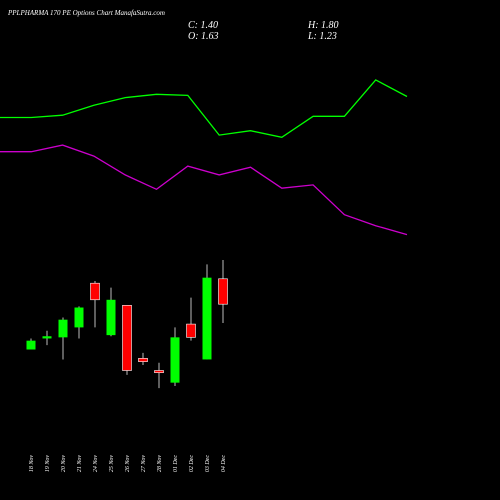  Describe the element at coordinates (322, 36) in the screenshot. I see `low-label: L: 1.23` at that location.